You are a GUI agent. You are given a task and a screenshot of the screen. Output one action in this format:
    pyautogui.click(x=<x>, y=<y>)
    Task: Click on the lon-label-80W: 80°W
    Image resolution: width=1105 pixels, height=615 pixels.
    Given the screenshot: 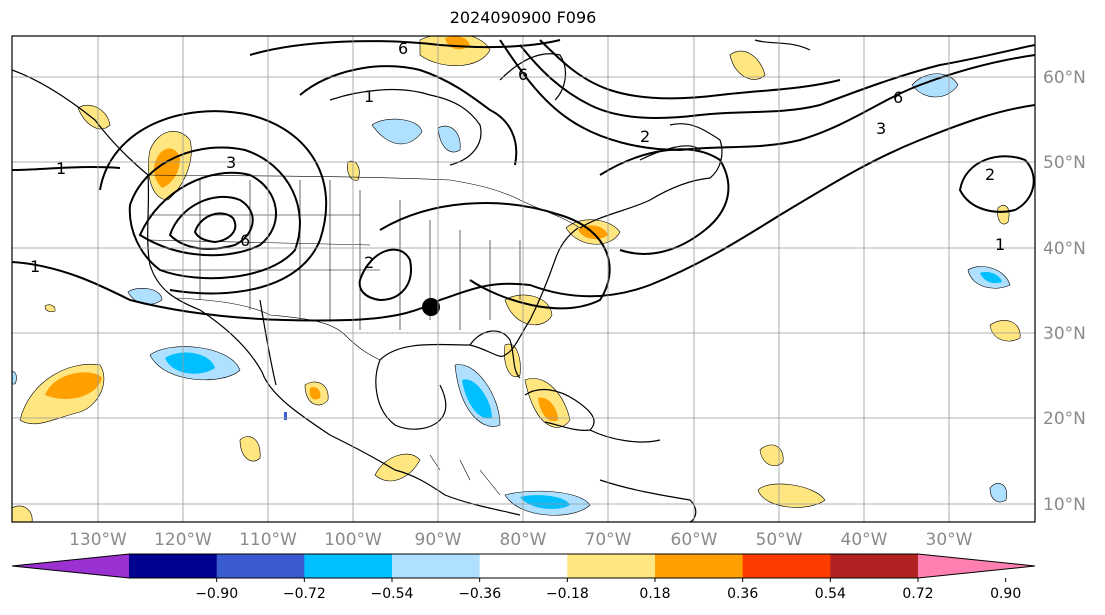 What is the action you would take?
    pyautogui.click(x=523, y=540)
    